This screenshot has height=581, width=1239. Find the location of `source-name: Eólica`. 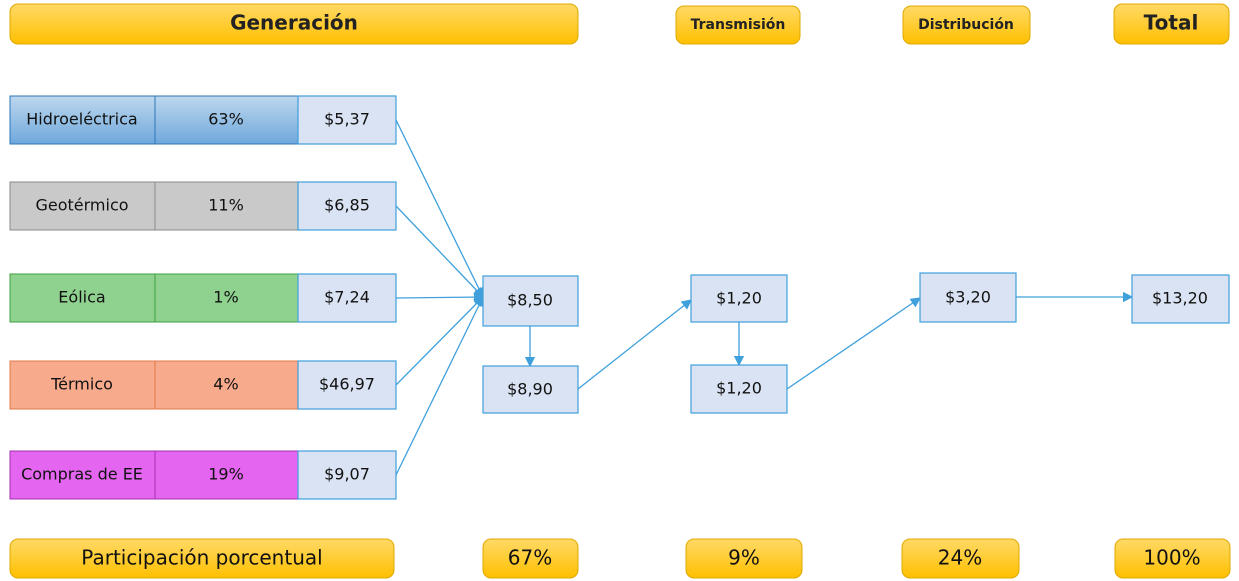

source-name: Eólica is located at coordinates (81, 297).